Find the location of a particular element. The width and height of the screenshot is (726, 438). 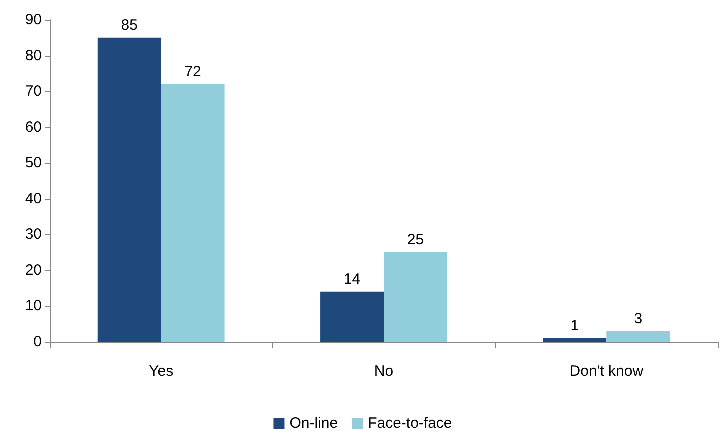

x-tick-label: Yes is located at coordinates (161, 371).